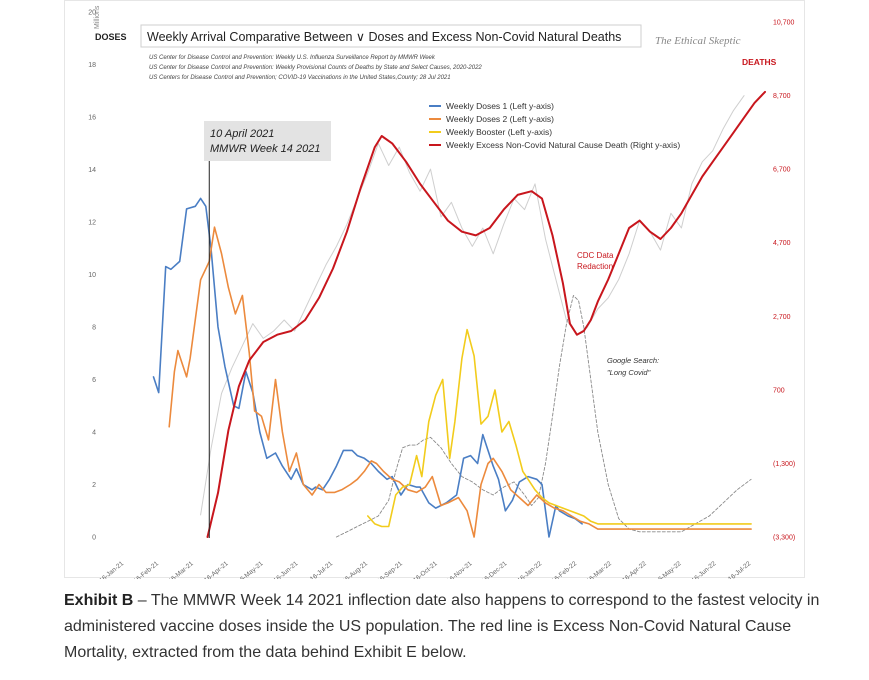 Image resolution: width=869 pixels, height=680 pixels. What do you see at coordinates (425, 569) in the screenshot?
I see `x-tick-label: 16-Oct-21` at bounding box center [425, 569].